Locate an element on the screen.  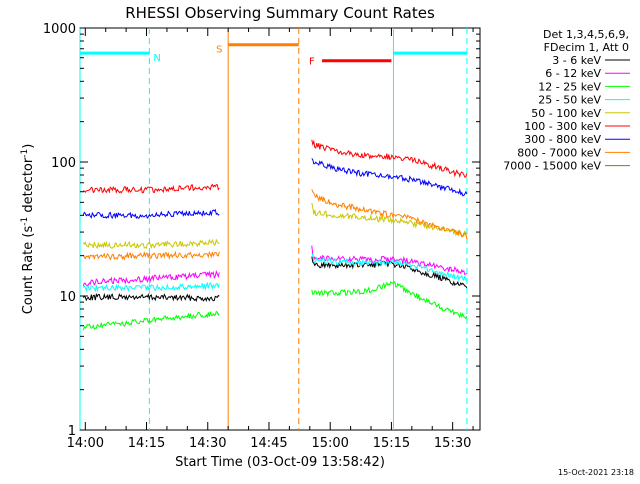
legend-label: 800 - 7000 keV is located at coordinates (559, 152).